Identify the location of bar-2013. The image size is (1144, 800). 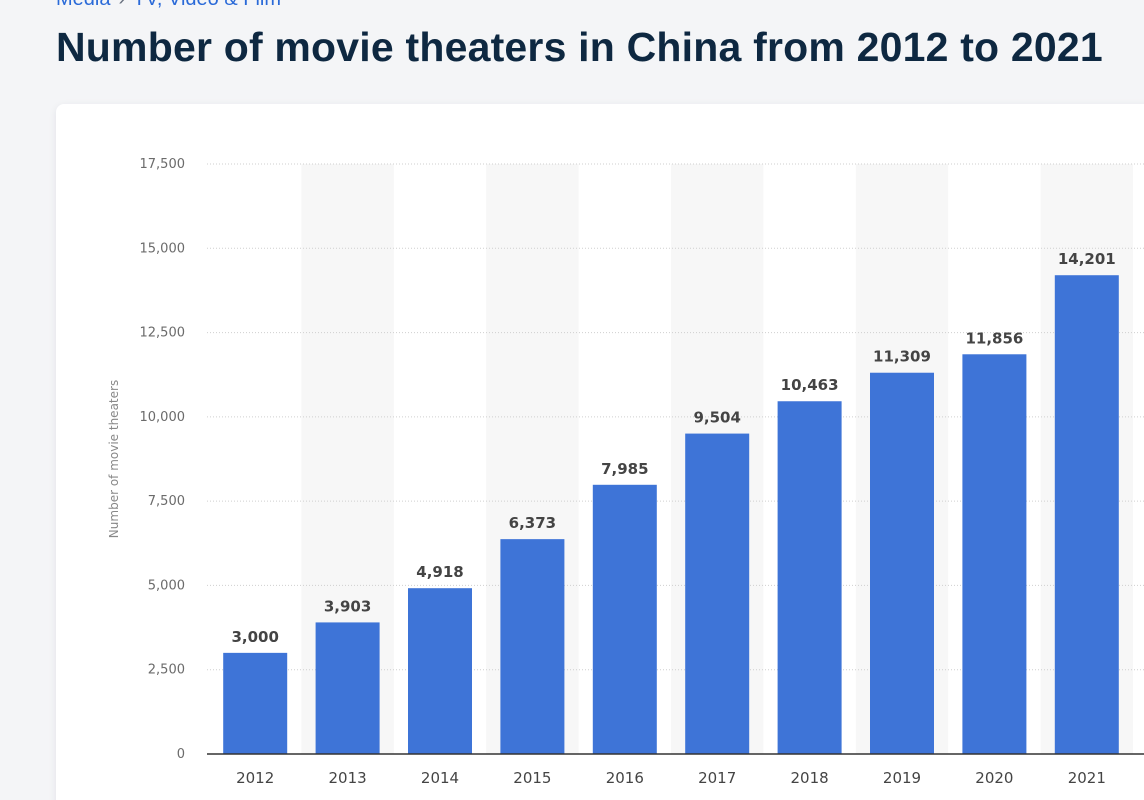
(347, 688).